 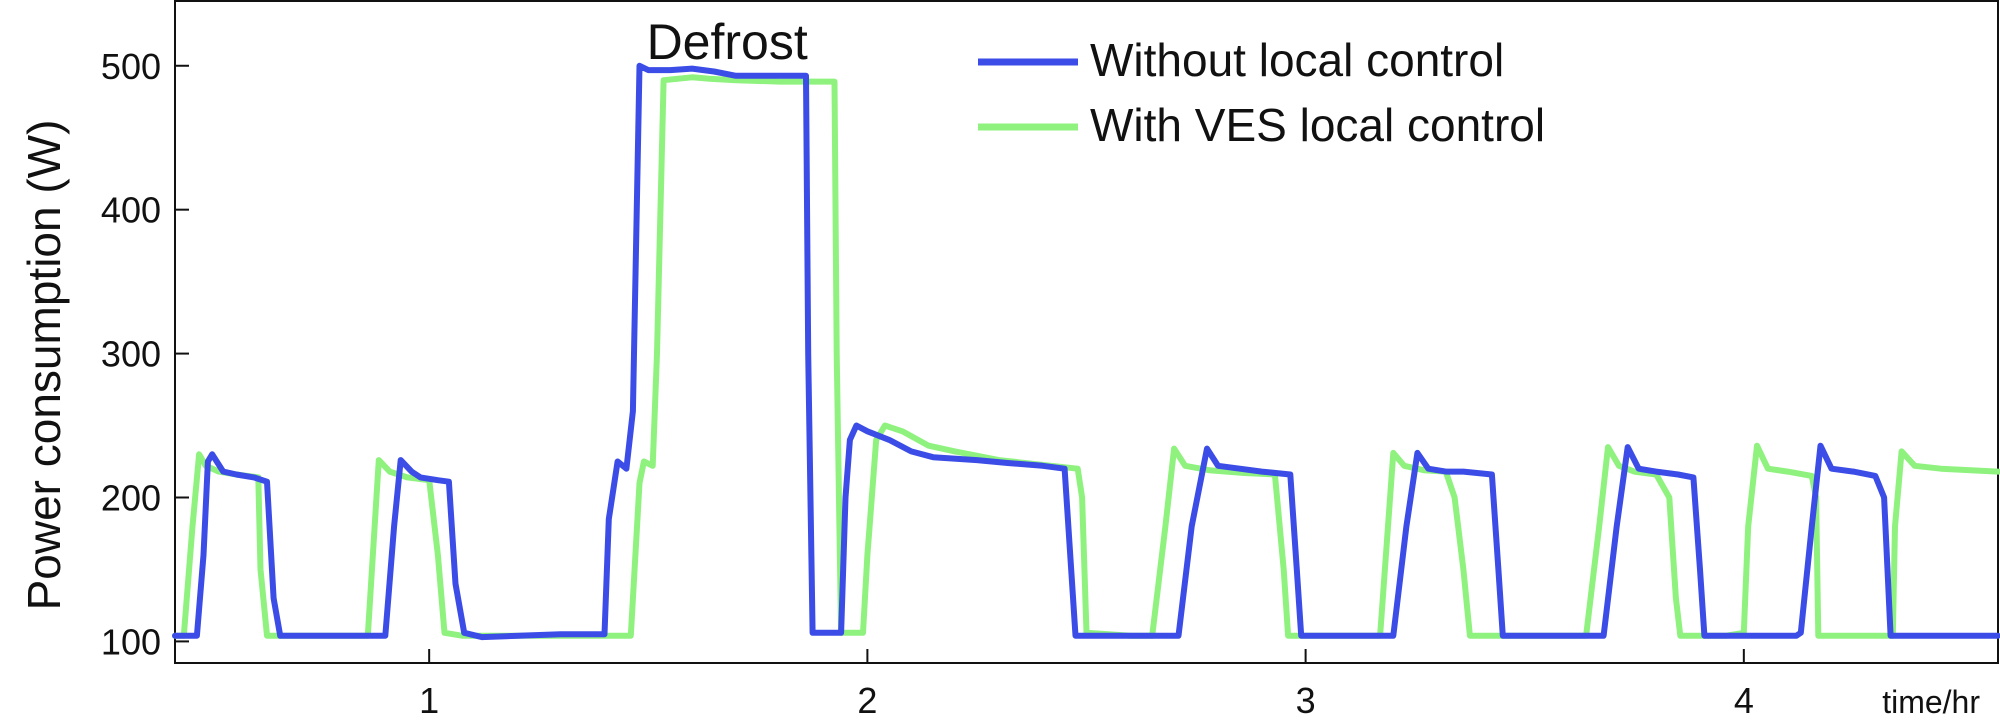 I want to click on x-tick-label: 2, so click(x=867, y=700).